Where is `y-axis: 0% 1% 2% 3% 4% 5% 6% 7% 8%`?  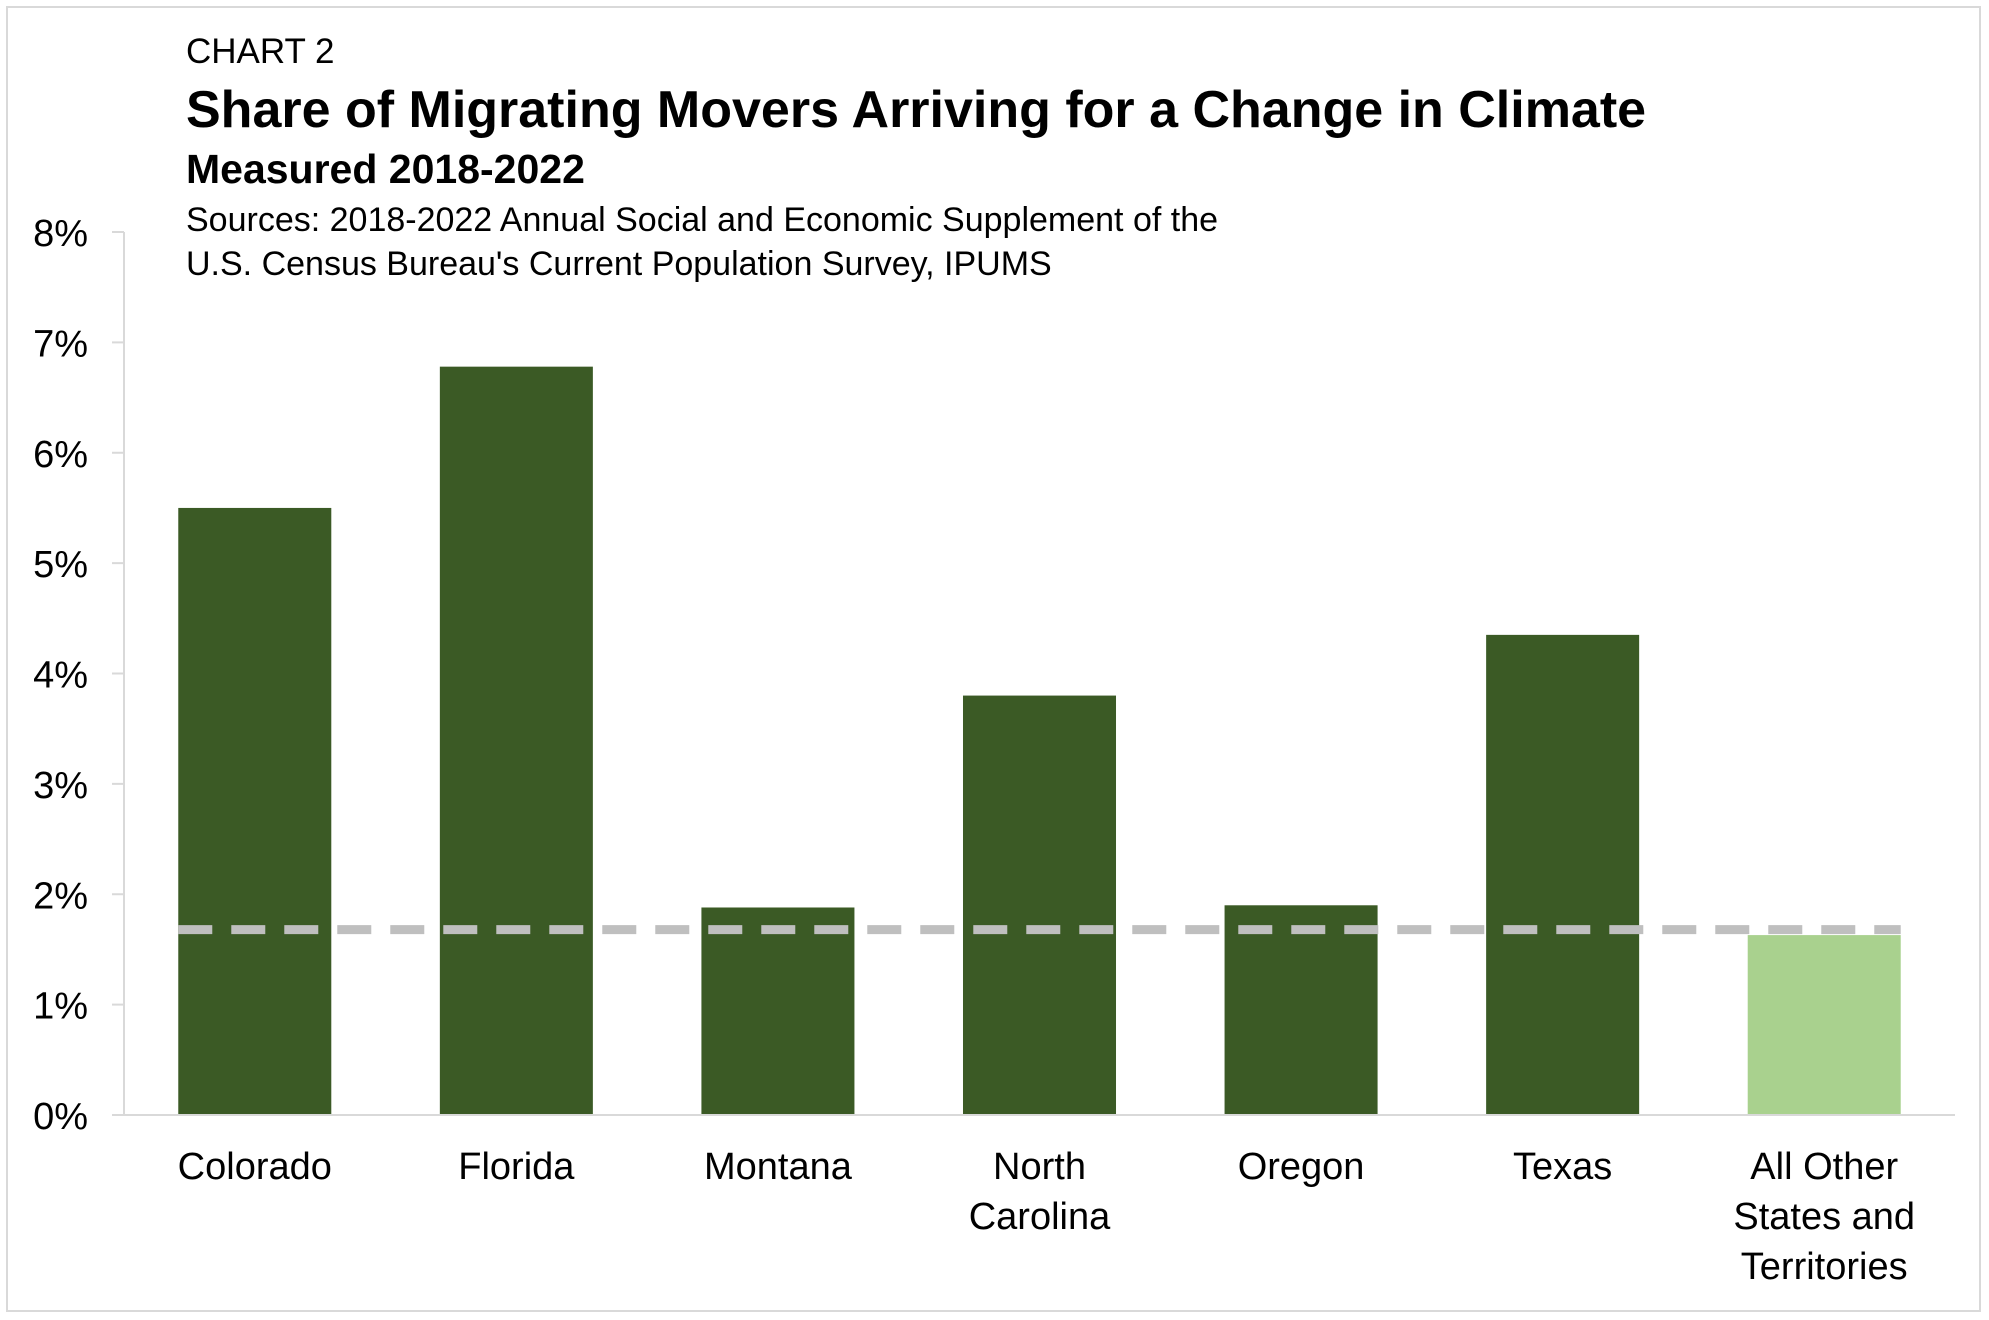
y-axis: 0% 1% 2% 3% 4% 5% 6% 7% 8% is located at coordinates (79, 675).